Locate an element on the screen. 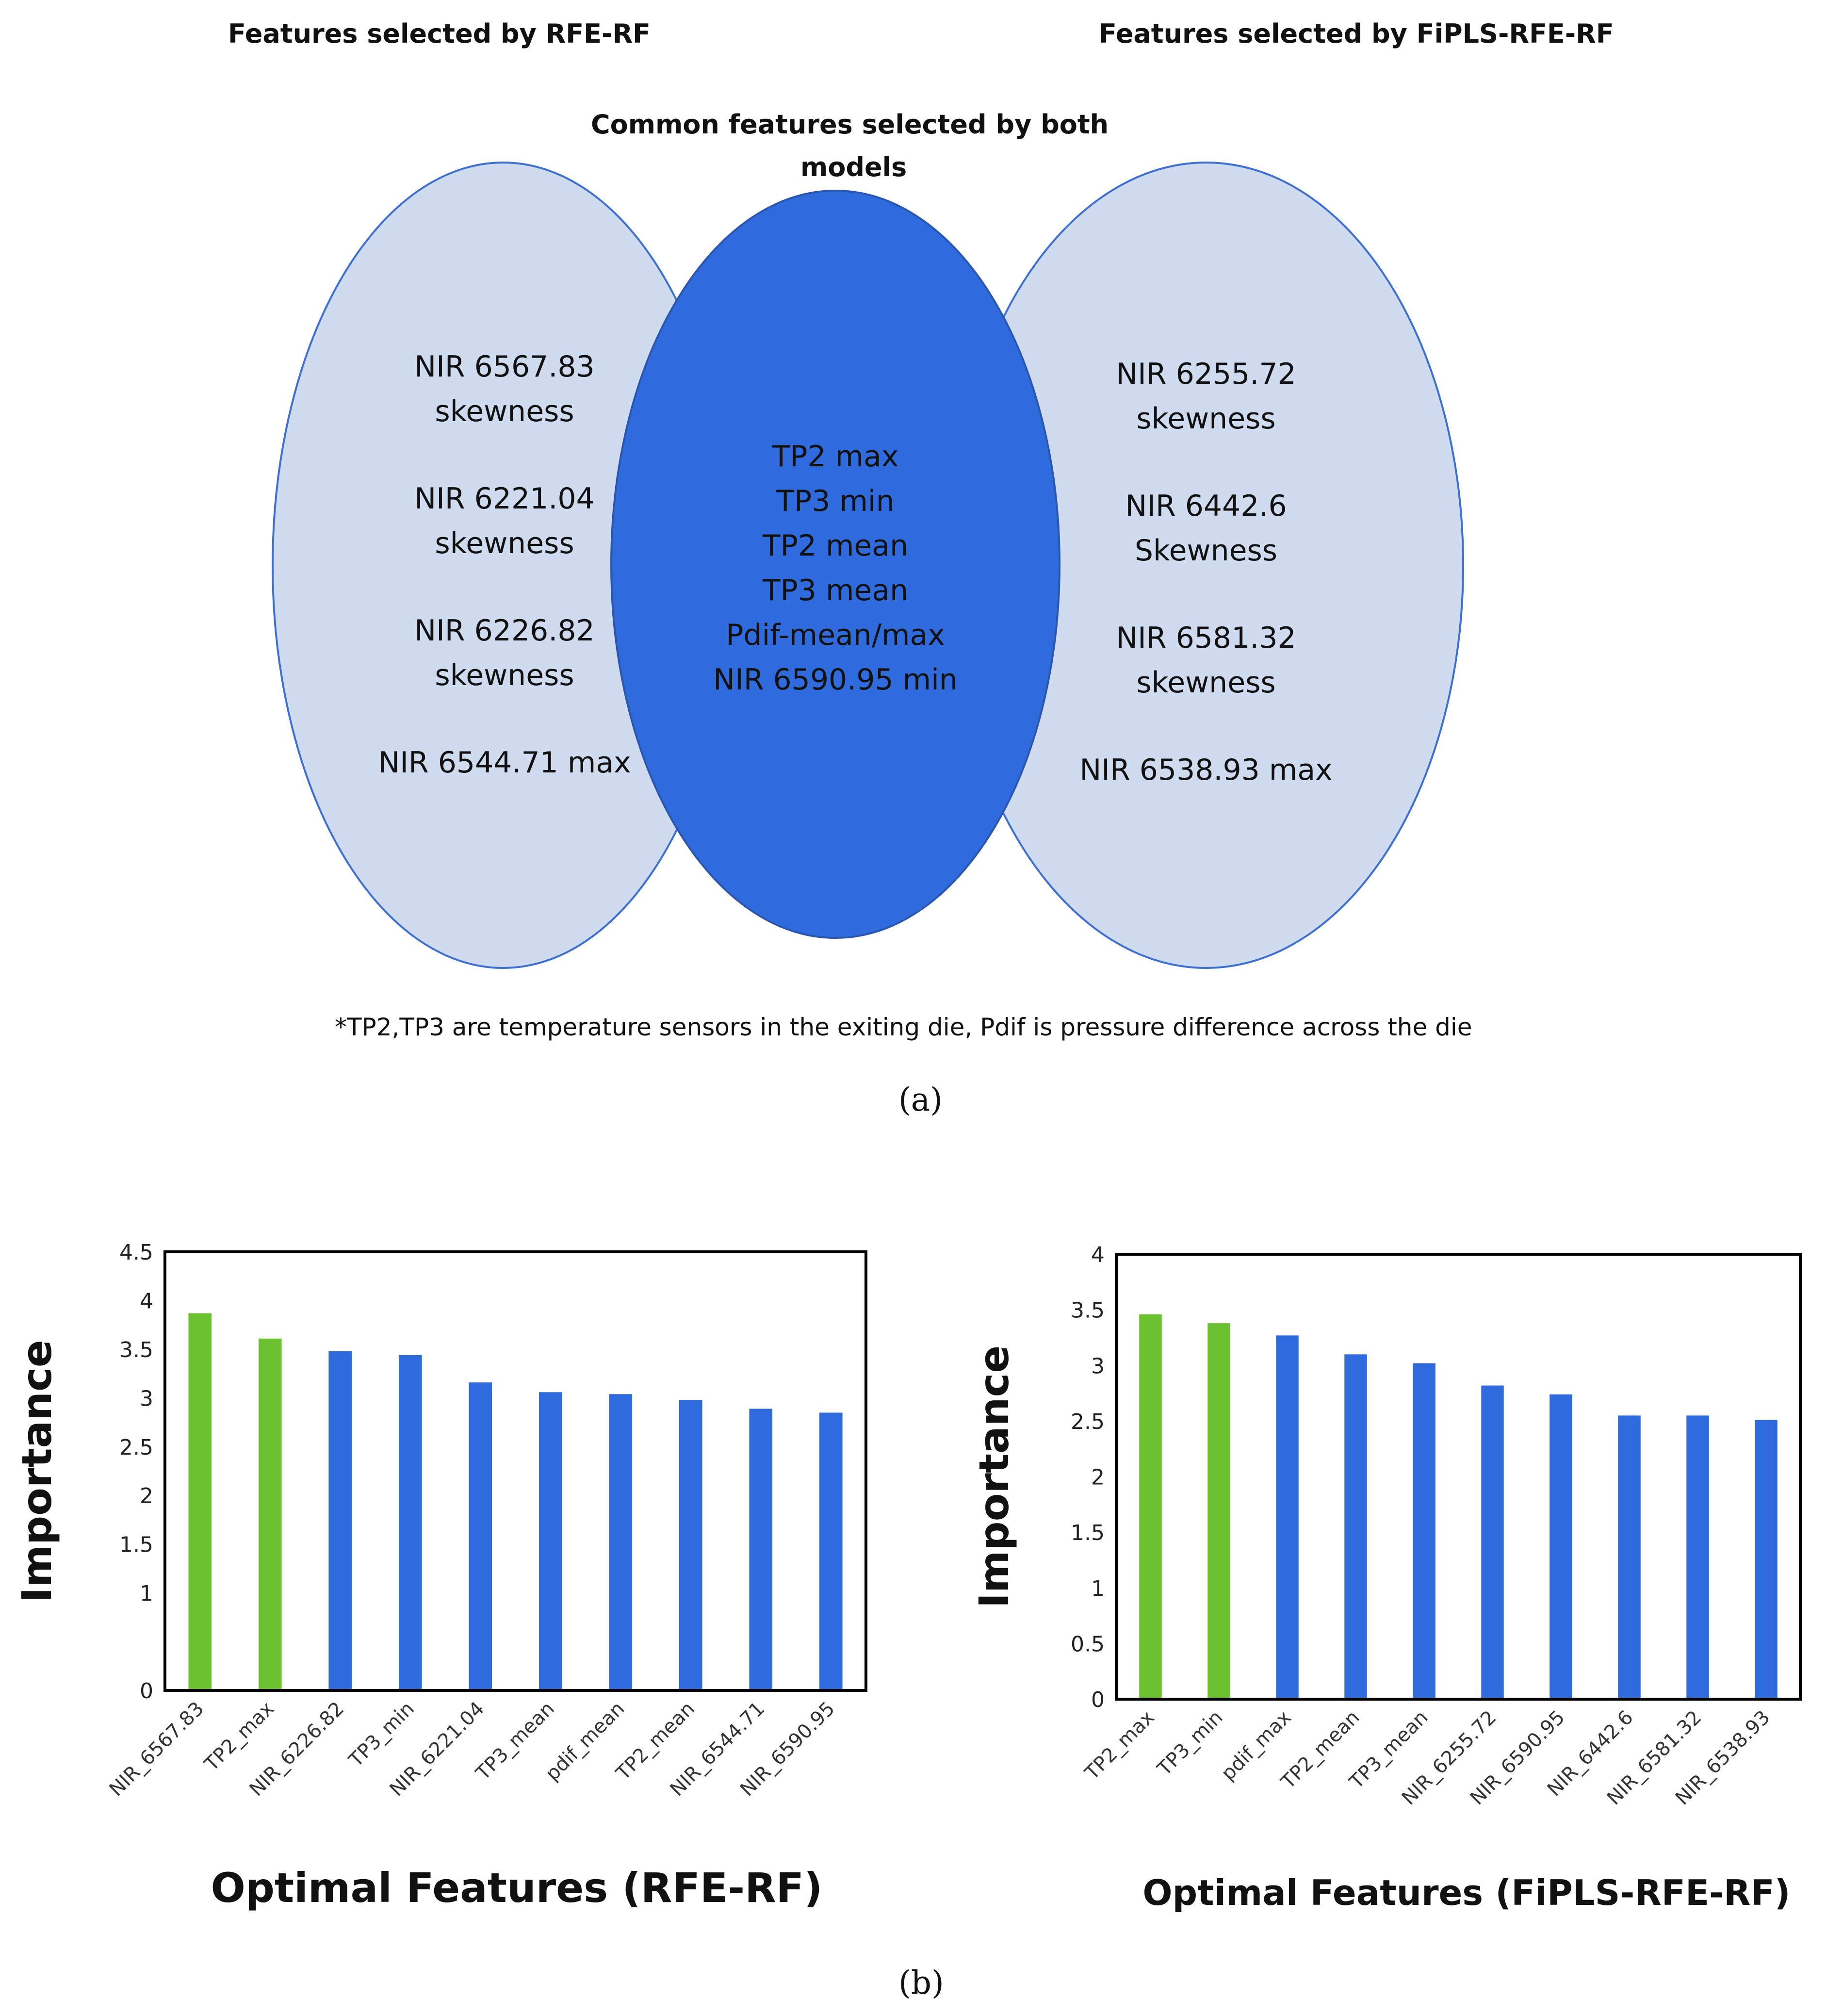 The image size is (1827, 2016). x-axis-title: Optimal Features (FiPLS-RFE-RF) is located at coordinates (1466, 1892).